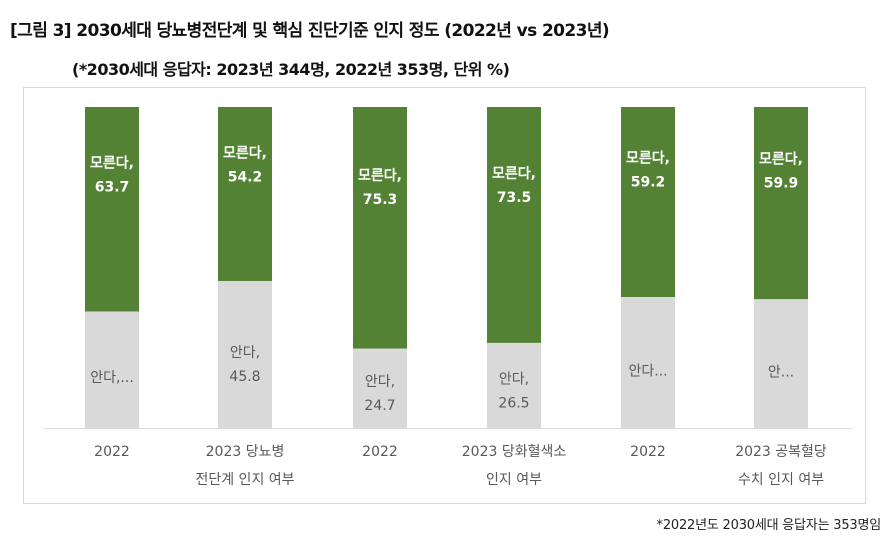 The width and height of the screenshot is (889, 541). What do you see at coordinates (244, 480) in the screenshot?
I see `x-tick-label: 전단계 인지 여부` at bounding box center [244, 480].